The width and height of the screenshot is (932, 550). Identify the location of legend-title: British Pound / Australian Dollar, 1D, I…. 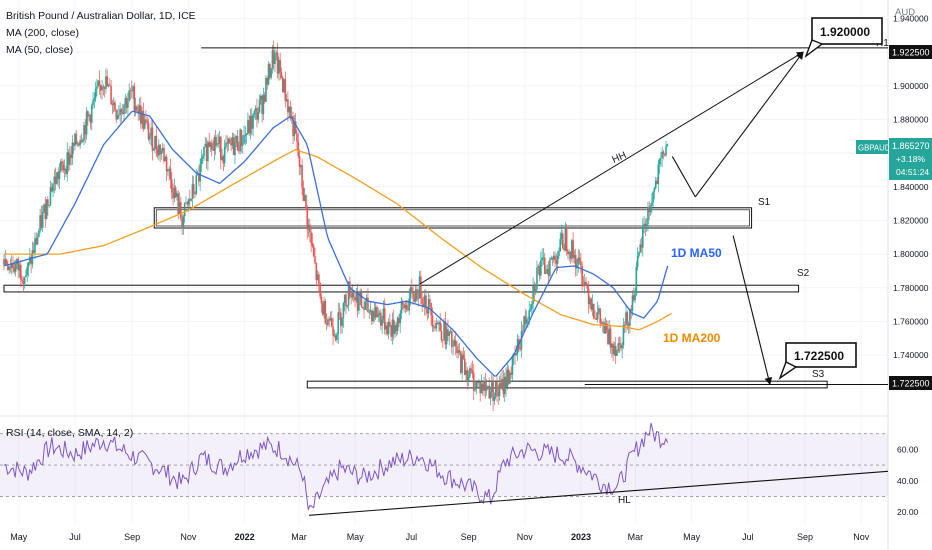
(101, 16).